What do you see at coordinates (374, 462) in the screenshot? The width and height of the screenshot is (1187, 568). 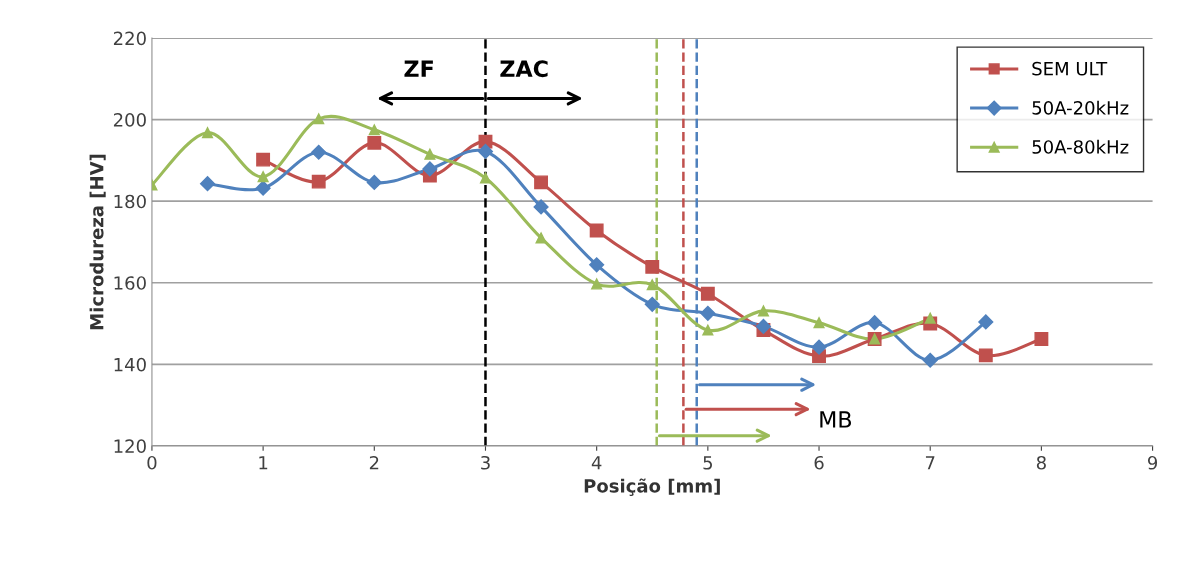 I see `x-tick-label: 2` at bounding box center [374, 462].